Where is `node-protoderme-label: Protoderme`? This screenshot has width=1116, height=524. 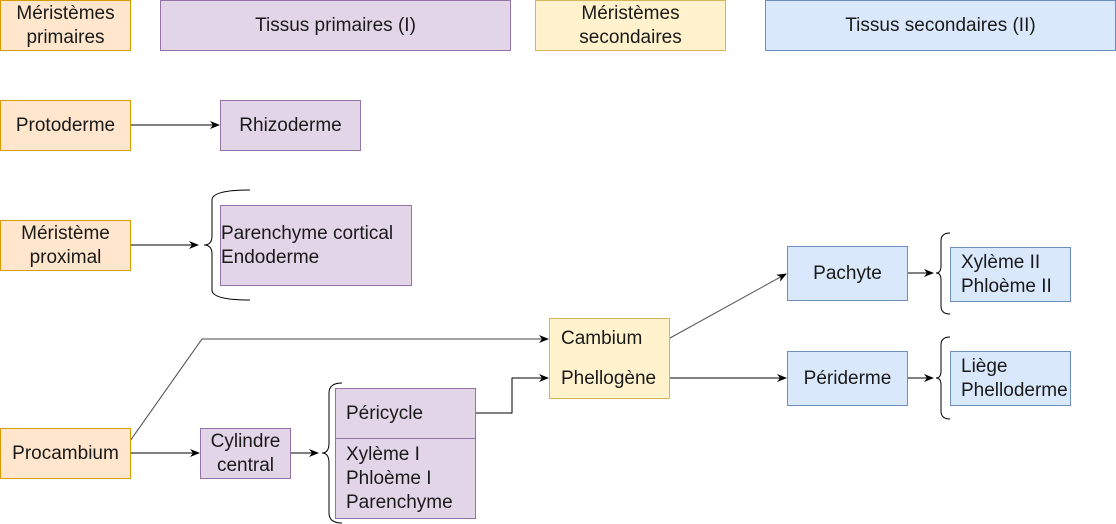 node-protoderme-label: Protoderme is located at coordinates (65, 125).